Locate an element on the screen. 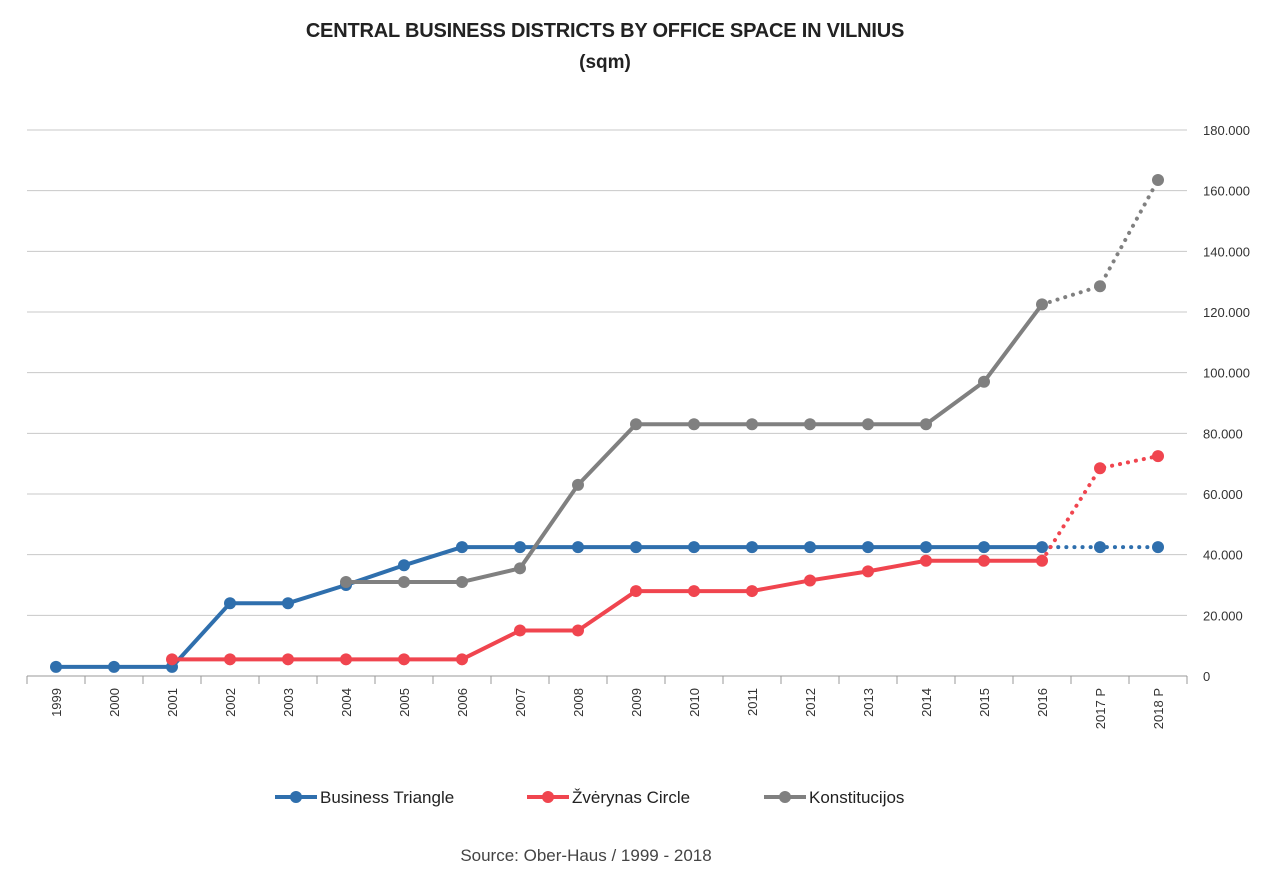 The width and height of the screenshot is (1271, 872). legend-label: Žvėrynas Circle is located at coordinates (631, 797).